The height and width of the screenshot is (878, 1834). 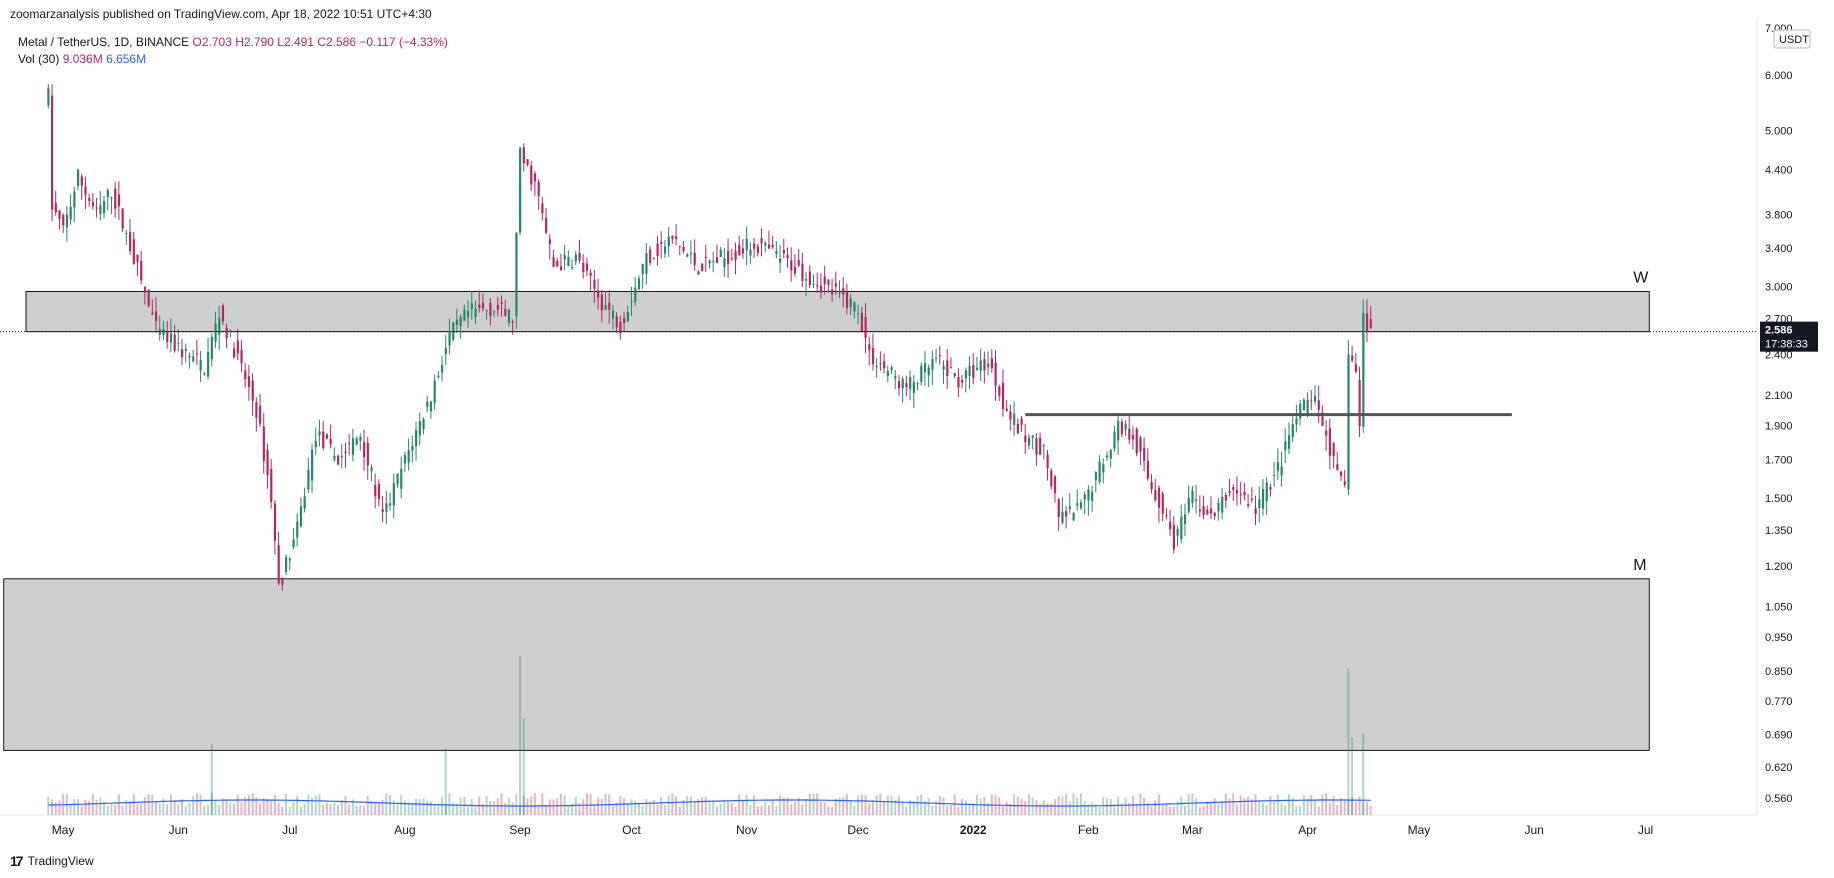 I want to click on volume-label: Vol (30), so click(x=39, y=59).